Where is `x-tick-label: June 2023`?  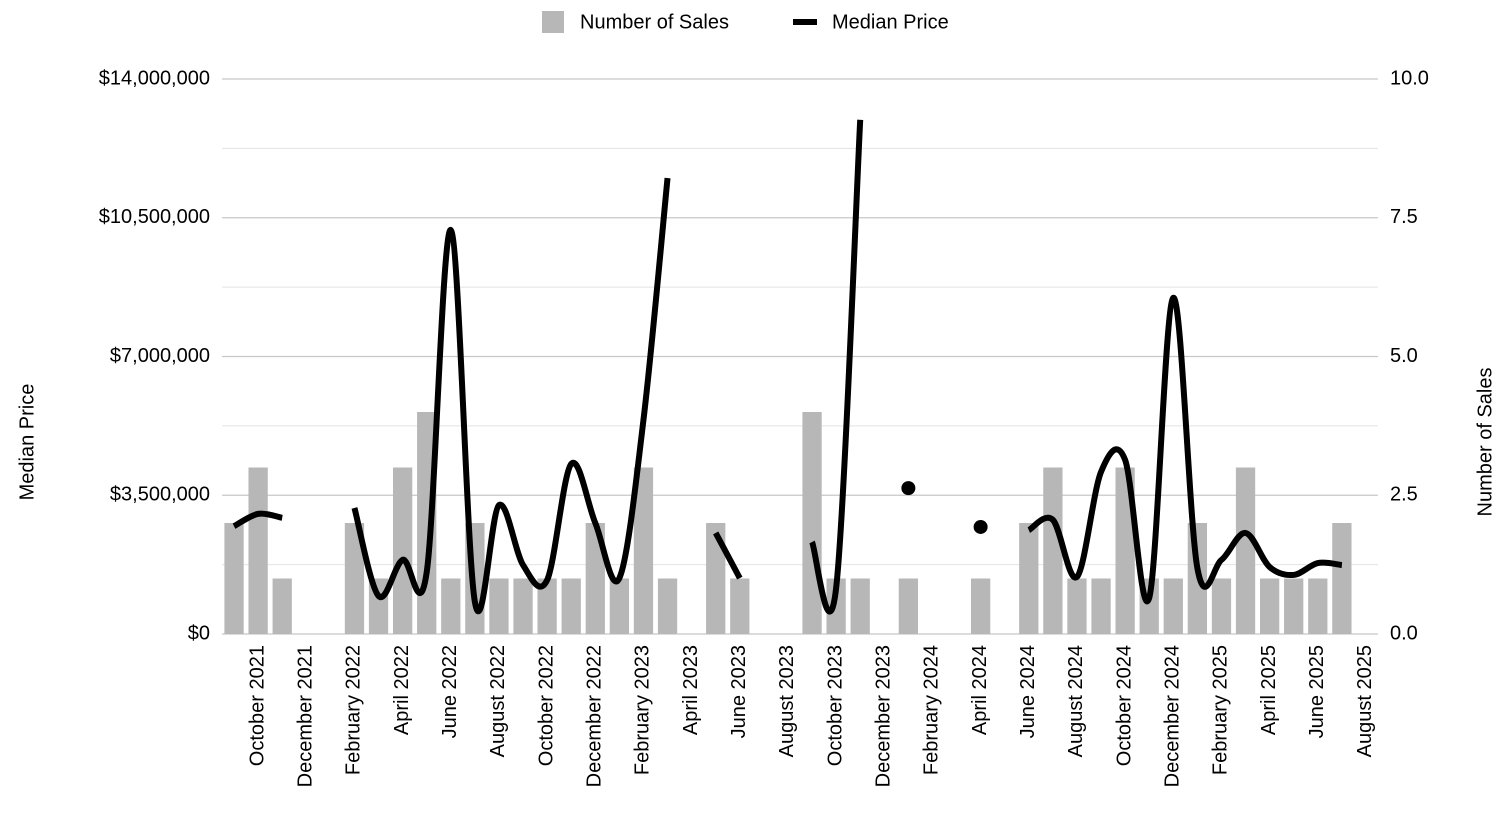
x-tick-label: June 2023 is located at coordinates (739, 691).